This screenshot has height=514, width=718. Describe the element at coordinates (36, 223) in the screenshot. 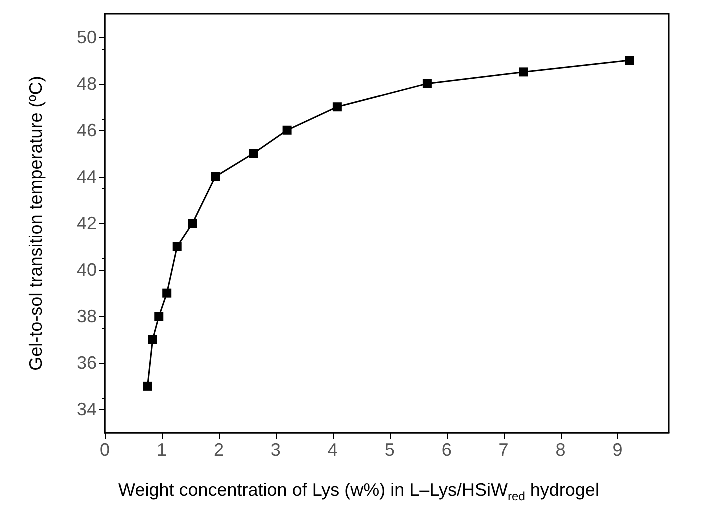

I see `y-axis-title: Gel-to-sol transition temperature (ºC)` at that location.